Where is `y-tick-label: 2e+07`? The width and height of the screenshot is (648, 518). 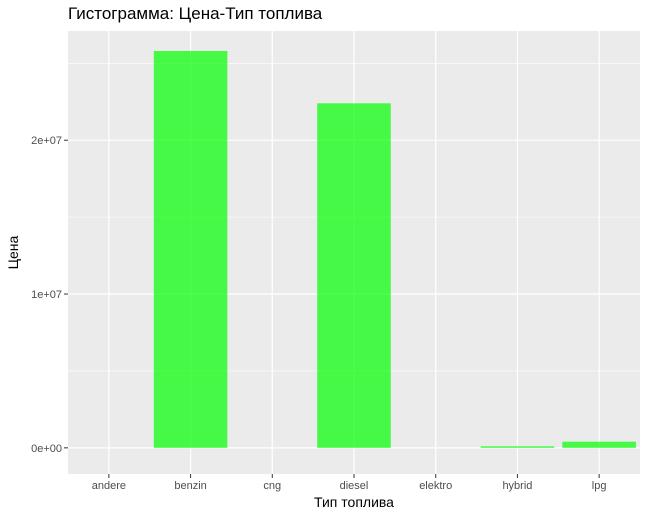
y-tick-label: 2e+07 is located at coordinates (46, 141).